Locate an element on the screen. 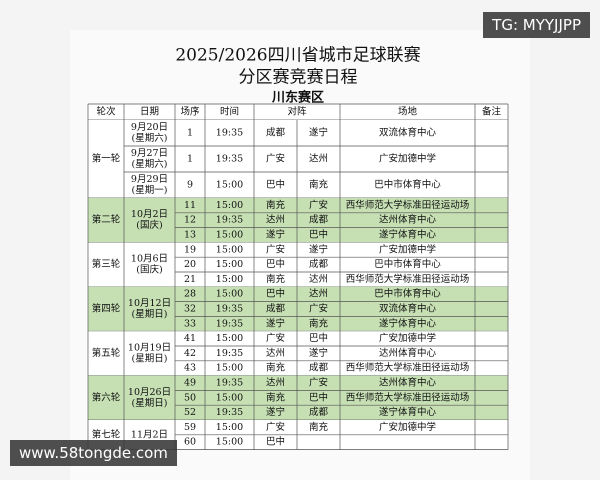 The width and height of the screenshot is (600, 480). round-name: 第一轮 is located at coordinates (106, 159).